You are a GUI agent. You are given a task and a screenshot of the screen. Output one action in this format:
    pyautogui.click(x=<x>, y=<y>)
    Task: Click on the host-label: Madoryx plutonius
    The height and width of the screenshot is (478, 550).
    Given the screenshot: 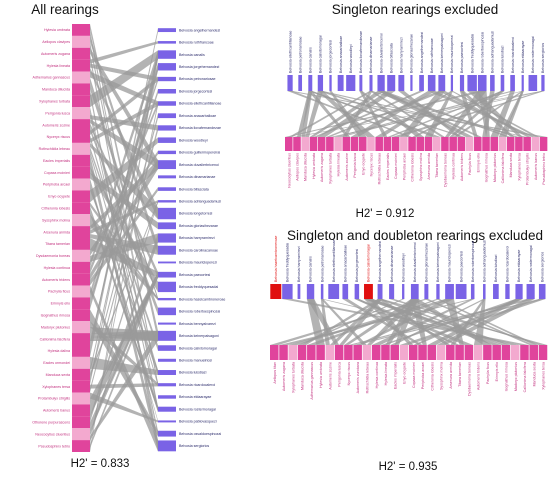 What is the action you would take?
    pyautogui.click(x=495, y=167)
    